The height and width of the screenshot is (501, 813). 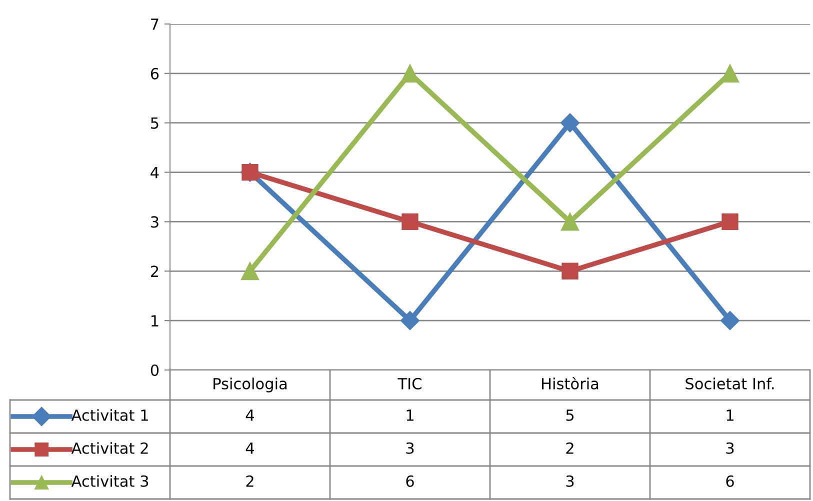 What do you see at coordinates (154, 222) in the screenshot?
I see `y-tick-label: 3` at bounding box center [154, 222].